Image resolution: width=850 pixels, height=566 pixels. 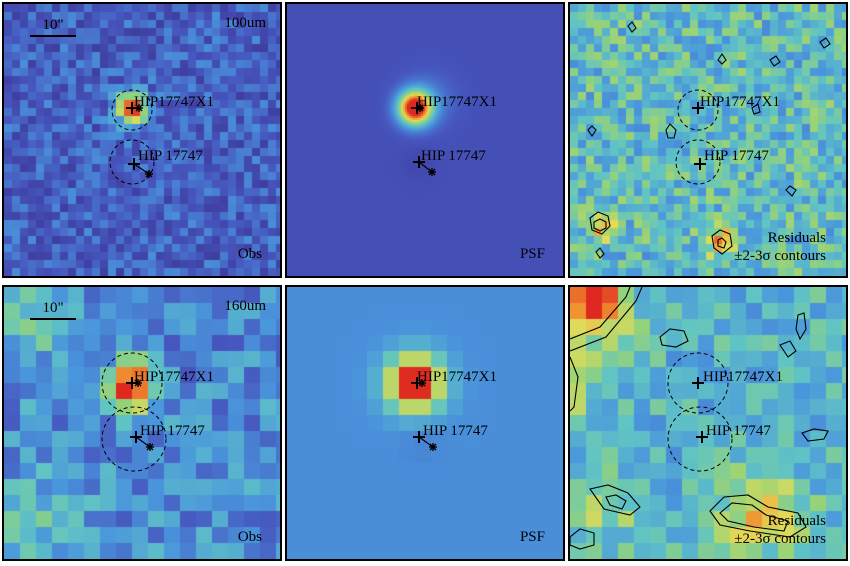 I want to click on band-label: 160um, so click(x=245, y=306).